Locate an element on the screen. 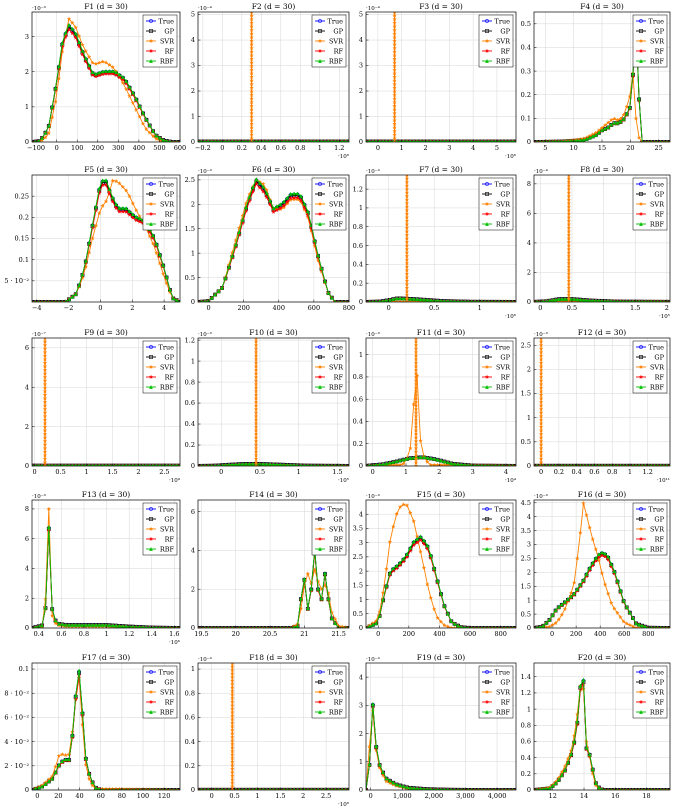 This screenshot has width=675, height=810. x-multiplier: ·10¹¹ is located at coordinates (663, 480).